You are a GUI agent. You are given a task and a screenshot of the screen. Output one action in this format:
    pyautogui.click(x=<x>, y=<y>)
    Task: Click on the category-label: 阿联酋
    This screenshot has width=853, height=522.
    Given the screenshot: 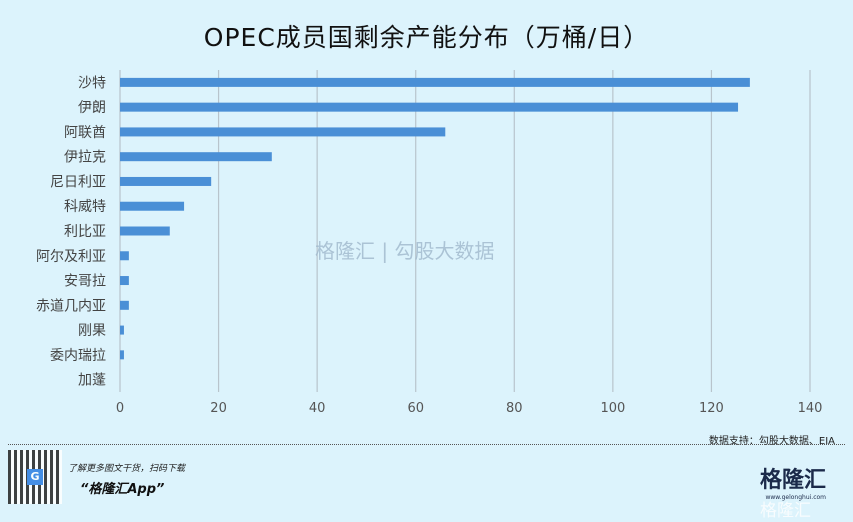 What is the action you would take?
    pyautogui.click(x=85, y=132)
    